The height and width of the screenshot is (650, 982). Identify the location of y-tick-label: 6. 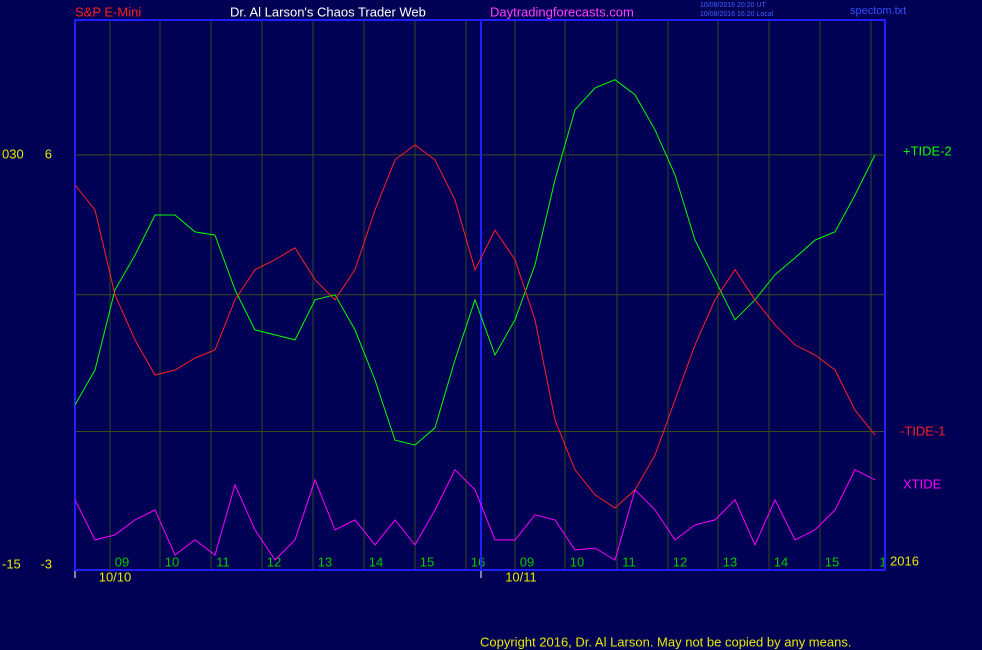
(48, 153).